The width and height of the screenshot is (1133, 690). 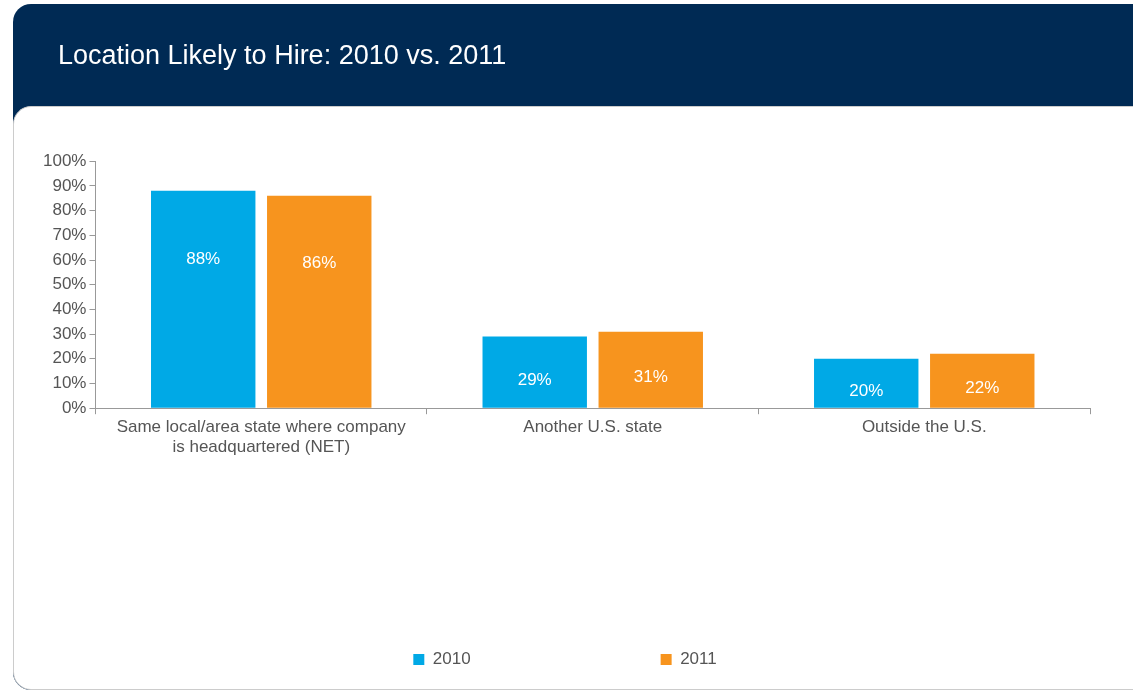 I want to click on data-label: 31%, so click(x=650, y=377).